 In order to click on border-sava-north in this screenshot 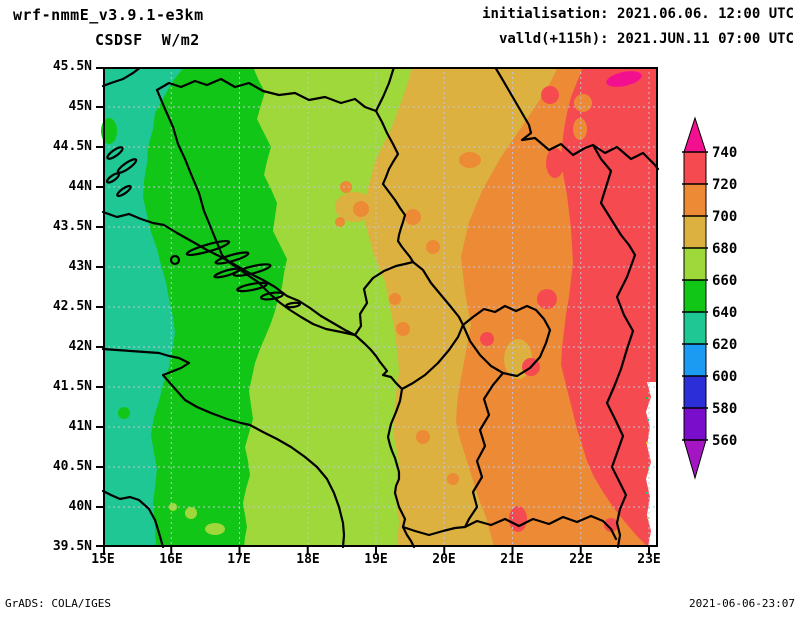, I will do `click(266, 95)`.